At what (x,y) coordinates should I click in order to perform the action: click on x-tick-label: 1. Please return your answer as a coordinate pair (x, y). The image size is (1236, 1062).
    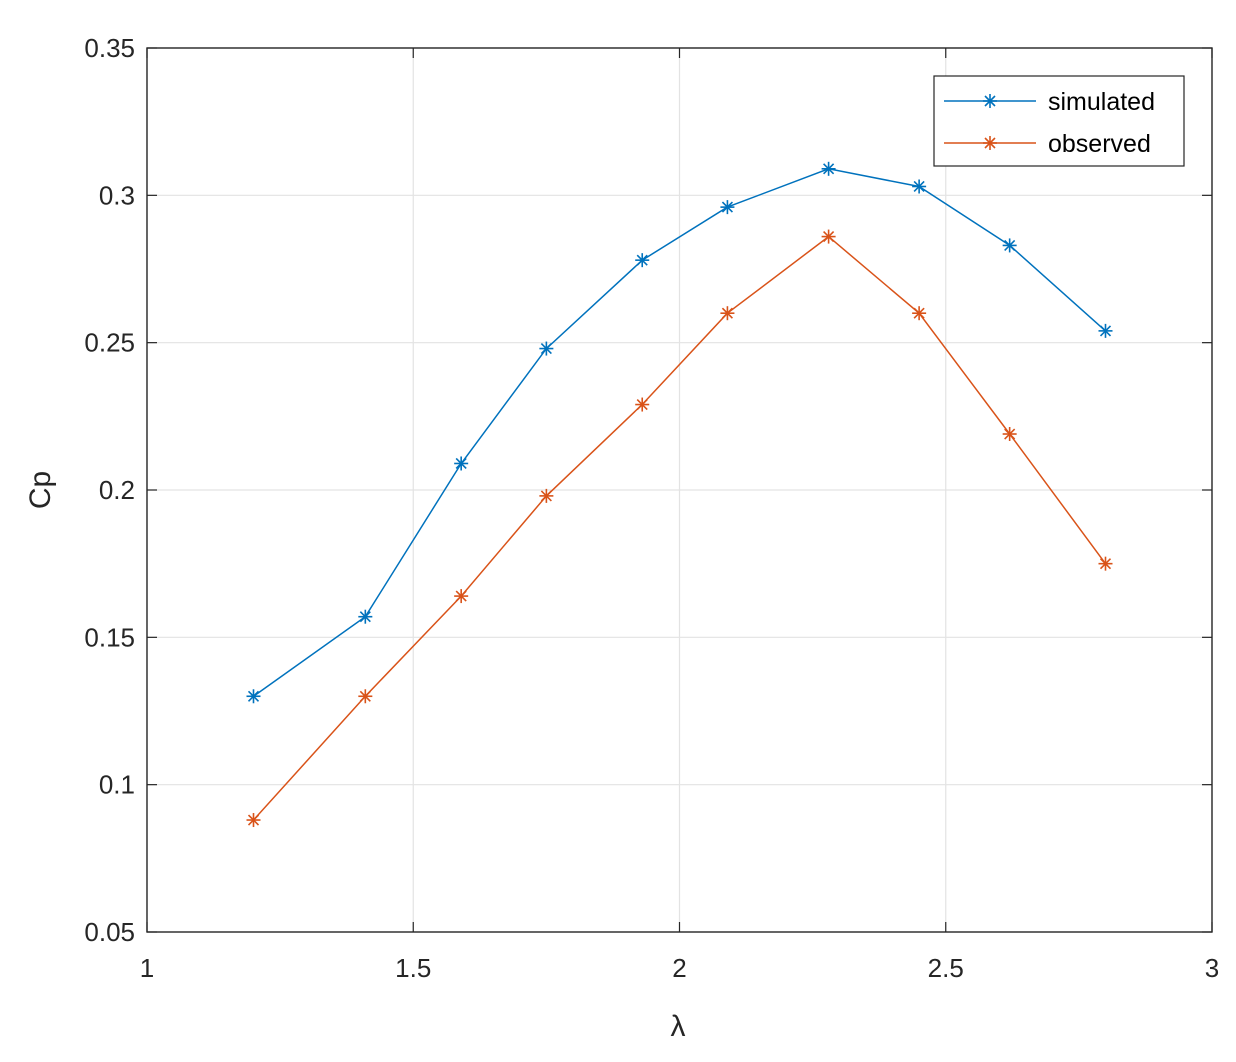
    Looking at the image, I should click on (147, 968).